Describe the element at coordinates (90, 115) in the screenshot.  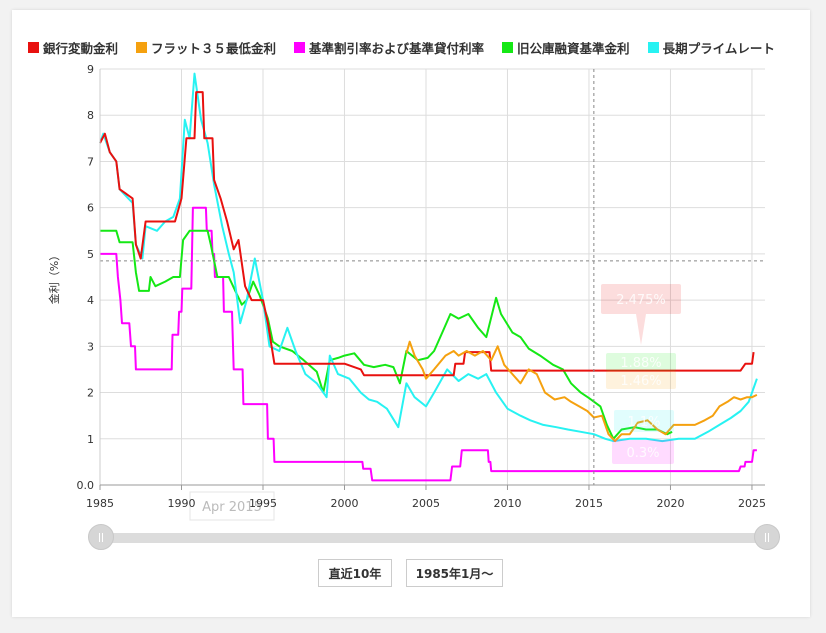
I see `y-tick-label: 8` at that location.